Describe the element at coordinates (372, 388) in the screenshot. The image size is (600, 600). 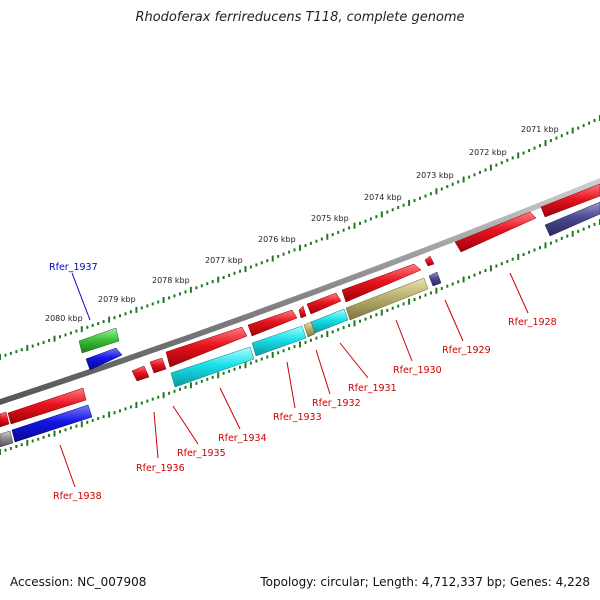
I see `gene-label-rfer-1931: Rfer_1931` at that location.